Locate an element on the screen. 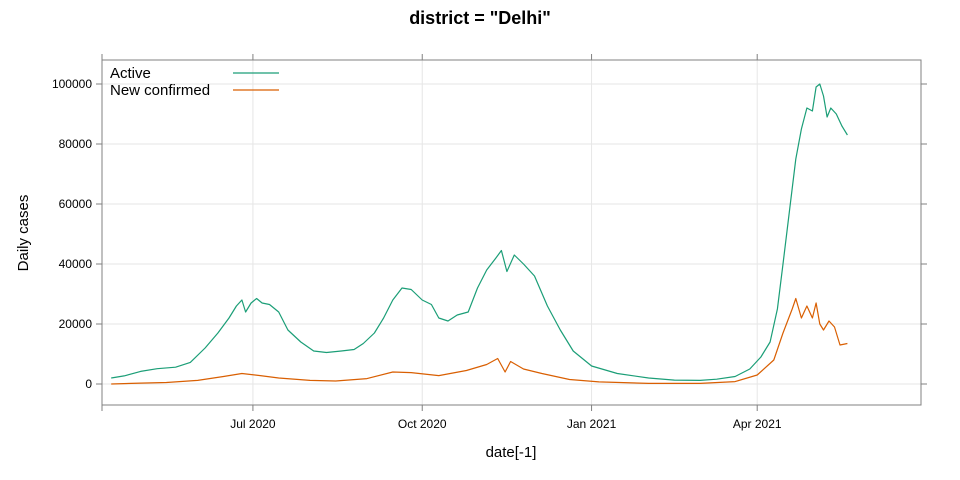  chart-title: district = "Delhi" is located at coordinates (480, 18).